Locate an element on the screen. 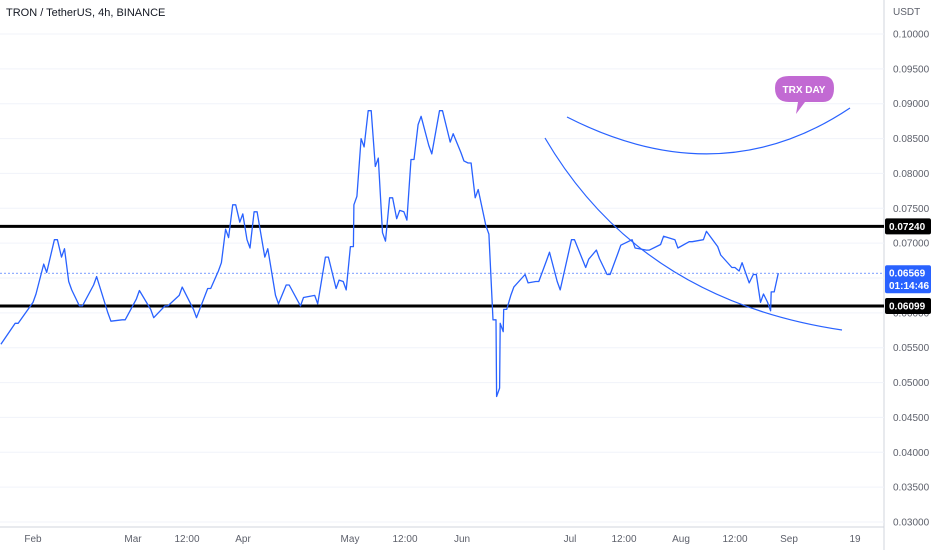 This screenshot has width=932, height=550. x-tick-label: 19 is located at coordinates (855, 539).